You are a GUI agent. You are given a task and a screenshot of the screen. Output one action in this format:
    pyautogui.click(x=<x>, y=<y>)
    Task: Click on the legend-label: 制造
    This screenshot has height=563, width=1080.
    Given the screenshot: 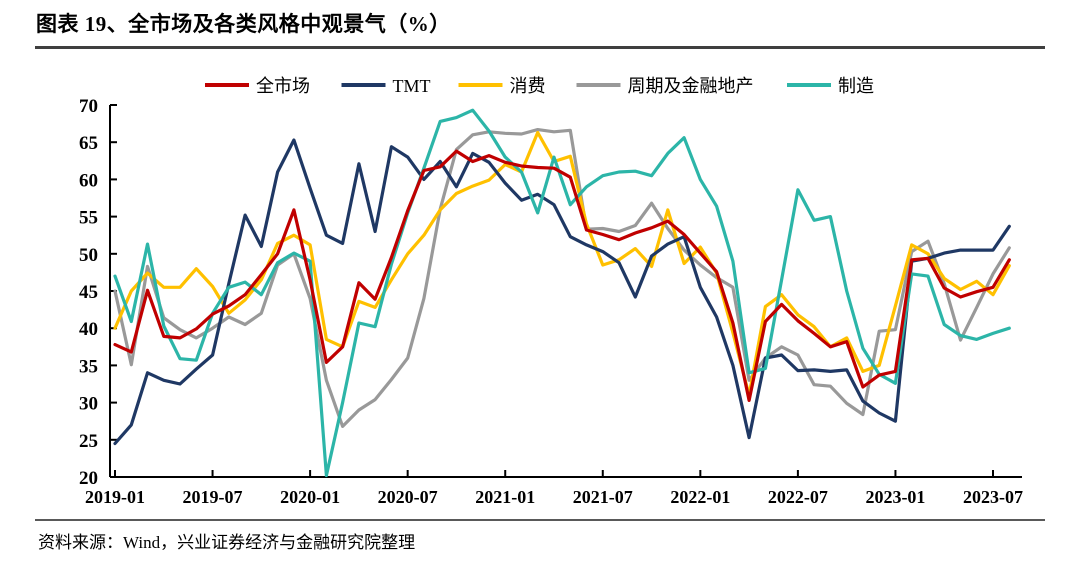 What is the action you would take?
    pyautogui.click(x=856, y=86)
    